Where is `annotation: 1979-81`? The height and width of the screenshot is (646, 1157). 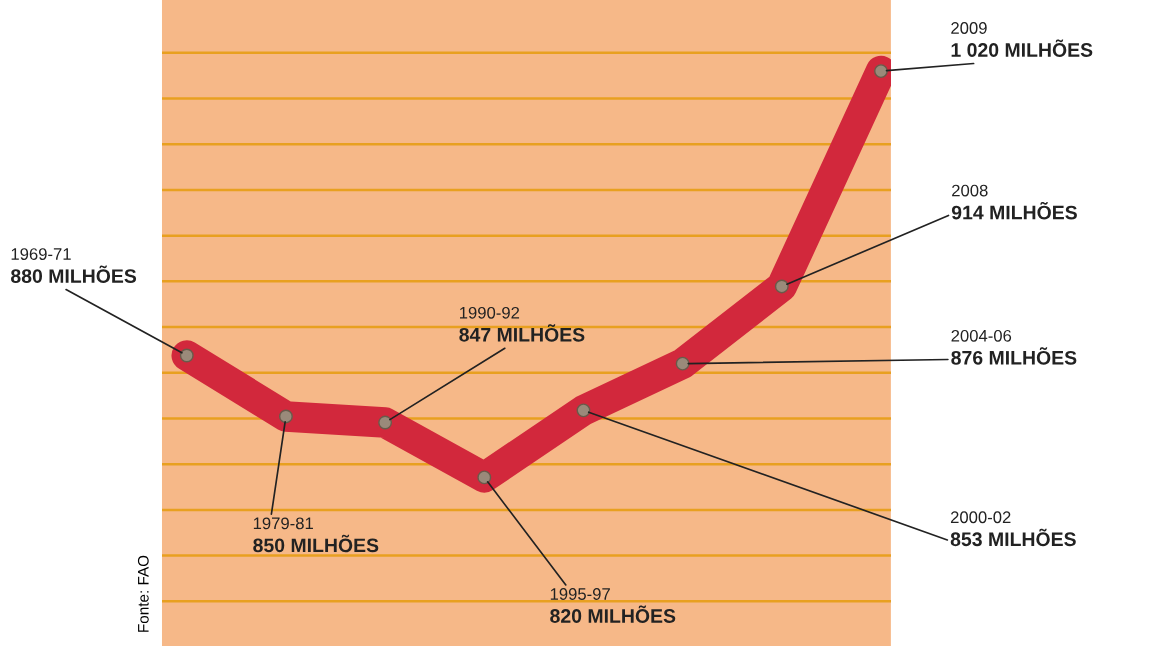
annotation: 1979-81 is located at coordinates (283, 523).